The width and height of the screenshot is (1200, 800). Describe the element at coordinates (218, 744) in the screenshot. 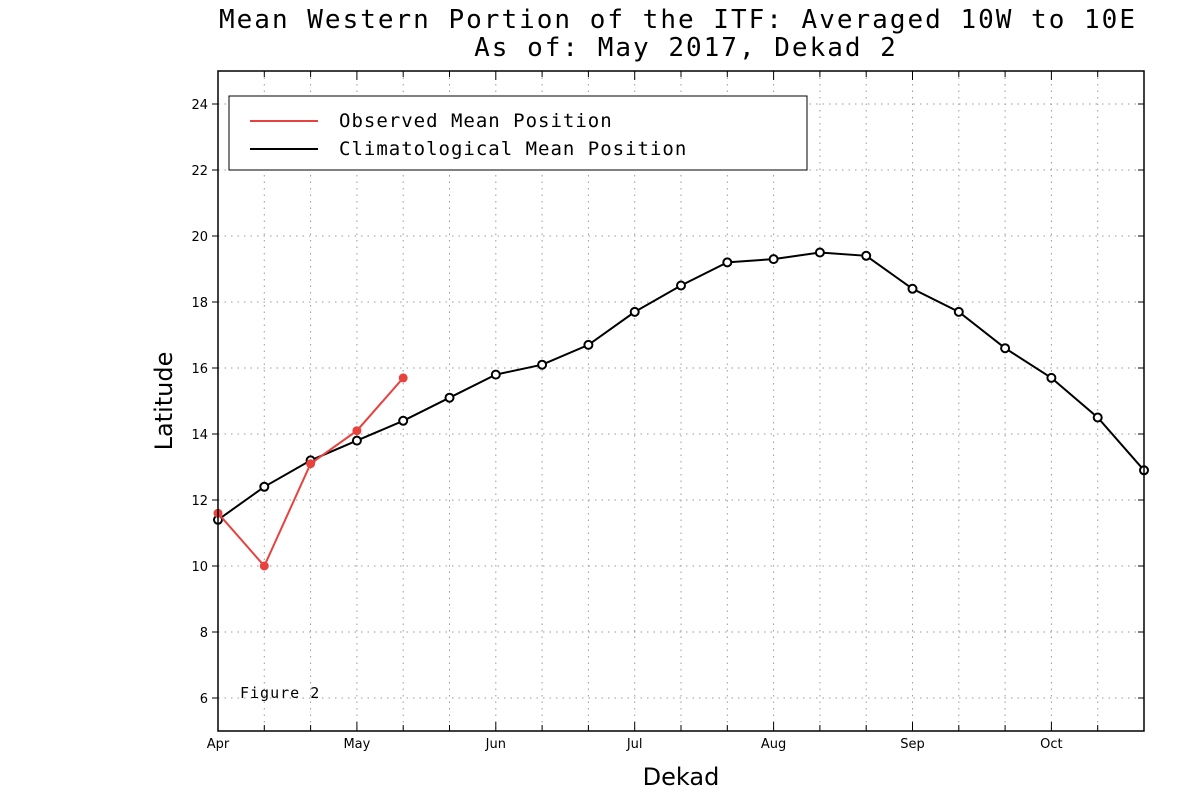

I see `x-tick-label: Apr` at that location.